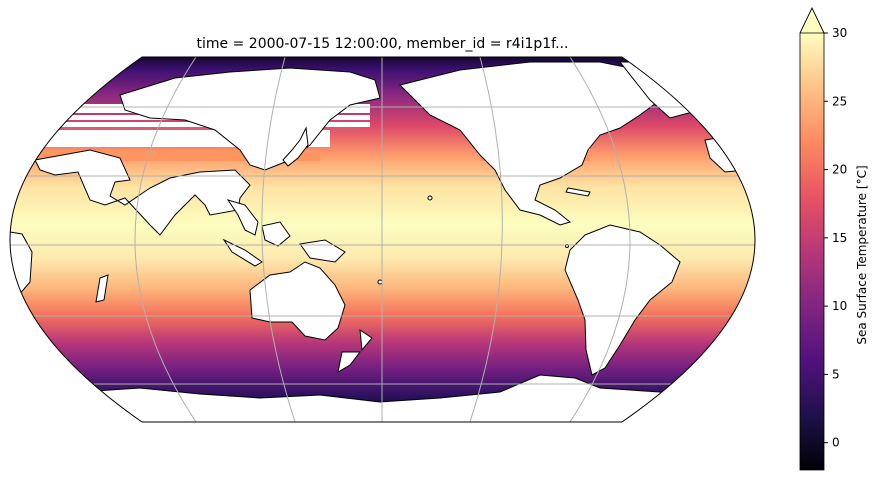 The width and height of the screenshot is (880, 481). Describe the element at coordinates (578, 192) in the screenshot. I see `land-cuba` at that location.